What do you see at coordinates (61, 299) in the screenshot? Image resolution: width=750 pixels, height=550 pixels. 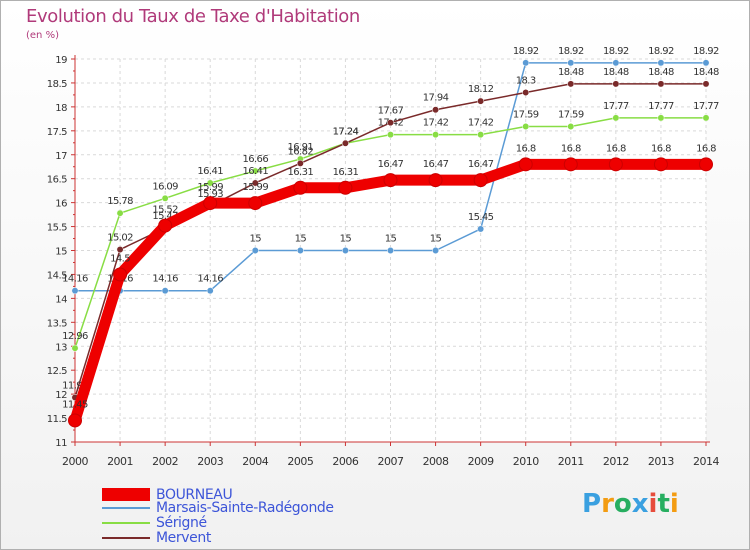 I see `y-tick-label: 14` at bounding box center [61, 299].